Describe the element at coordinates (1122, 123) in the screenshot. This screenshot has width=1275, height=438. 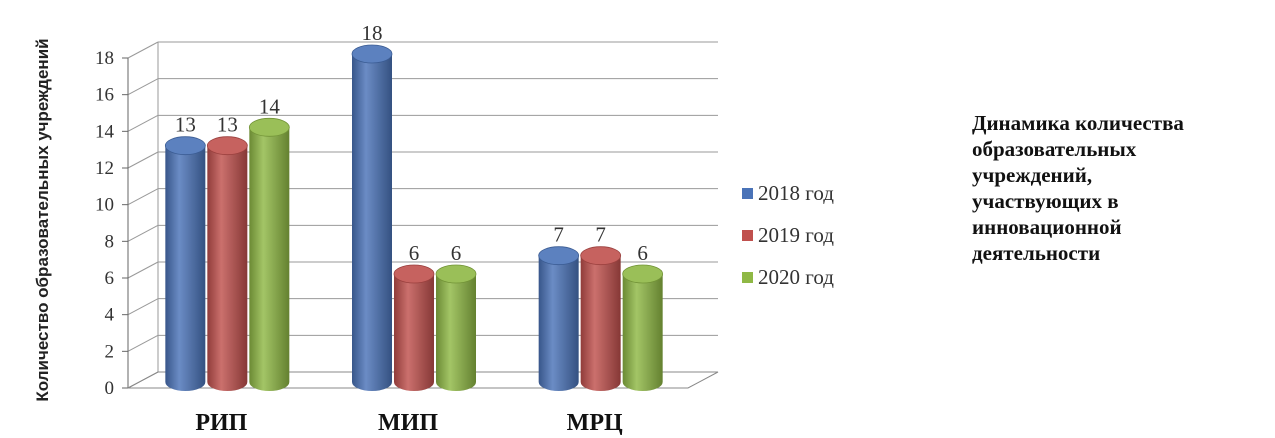
I see `caption-line: Динамика количества` at that location.